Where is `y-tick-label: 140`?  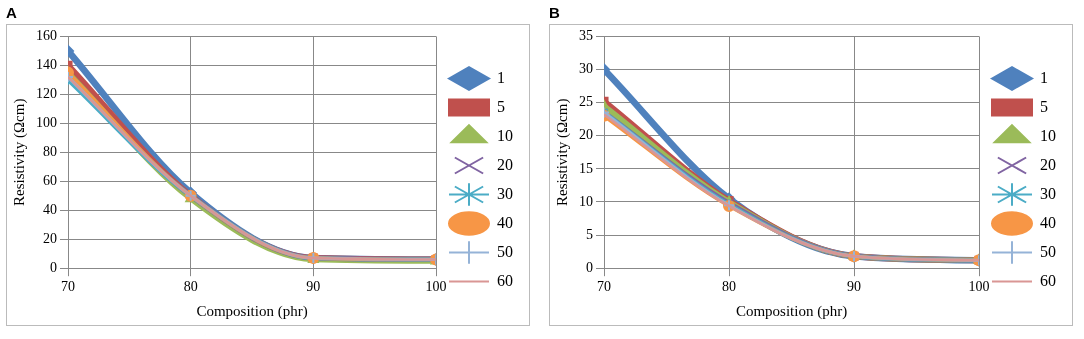
y-tick-label: 140 is located at coordinates (46, 65).